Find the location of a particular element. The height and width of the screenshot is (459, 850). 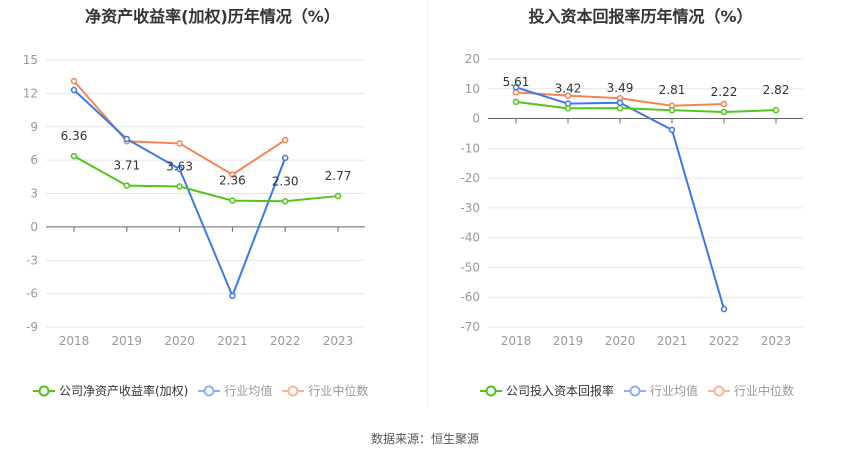

legend-company: 公司净资产收益率(加权) is located at coordinates (110, 390).